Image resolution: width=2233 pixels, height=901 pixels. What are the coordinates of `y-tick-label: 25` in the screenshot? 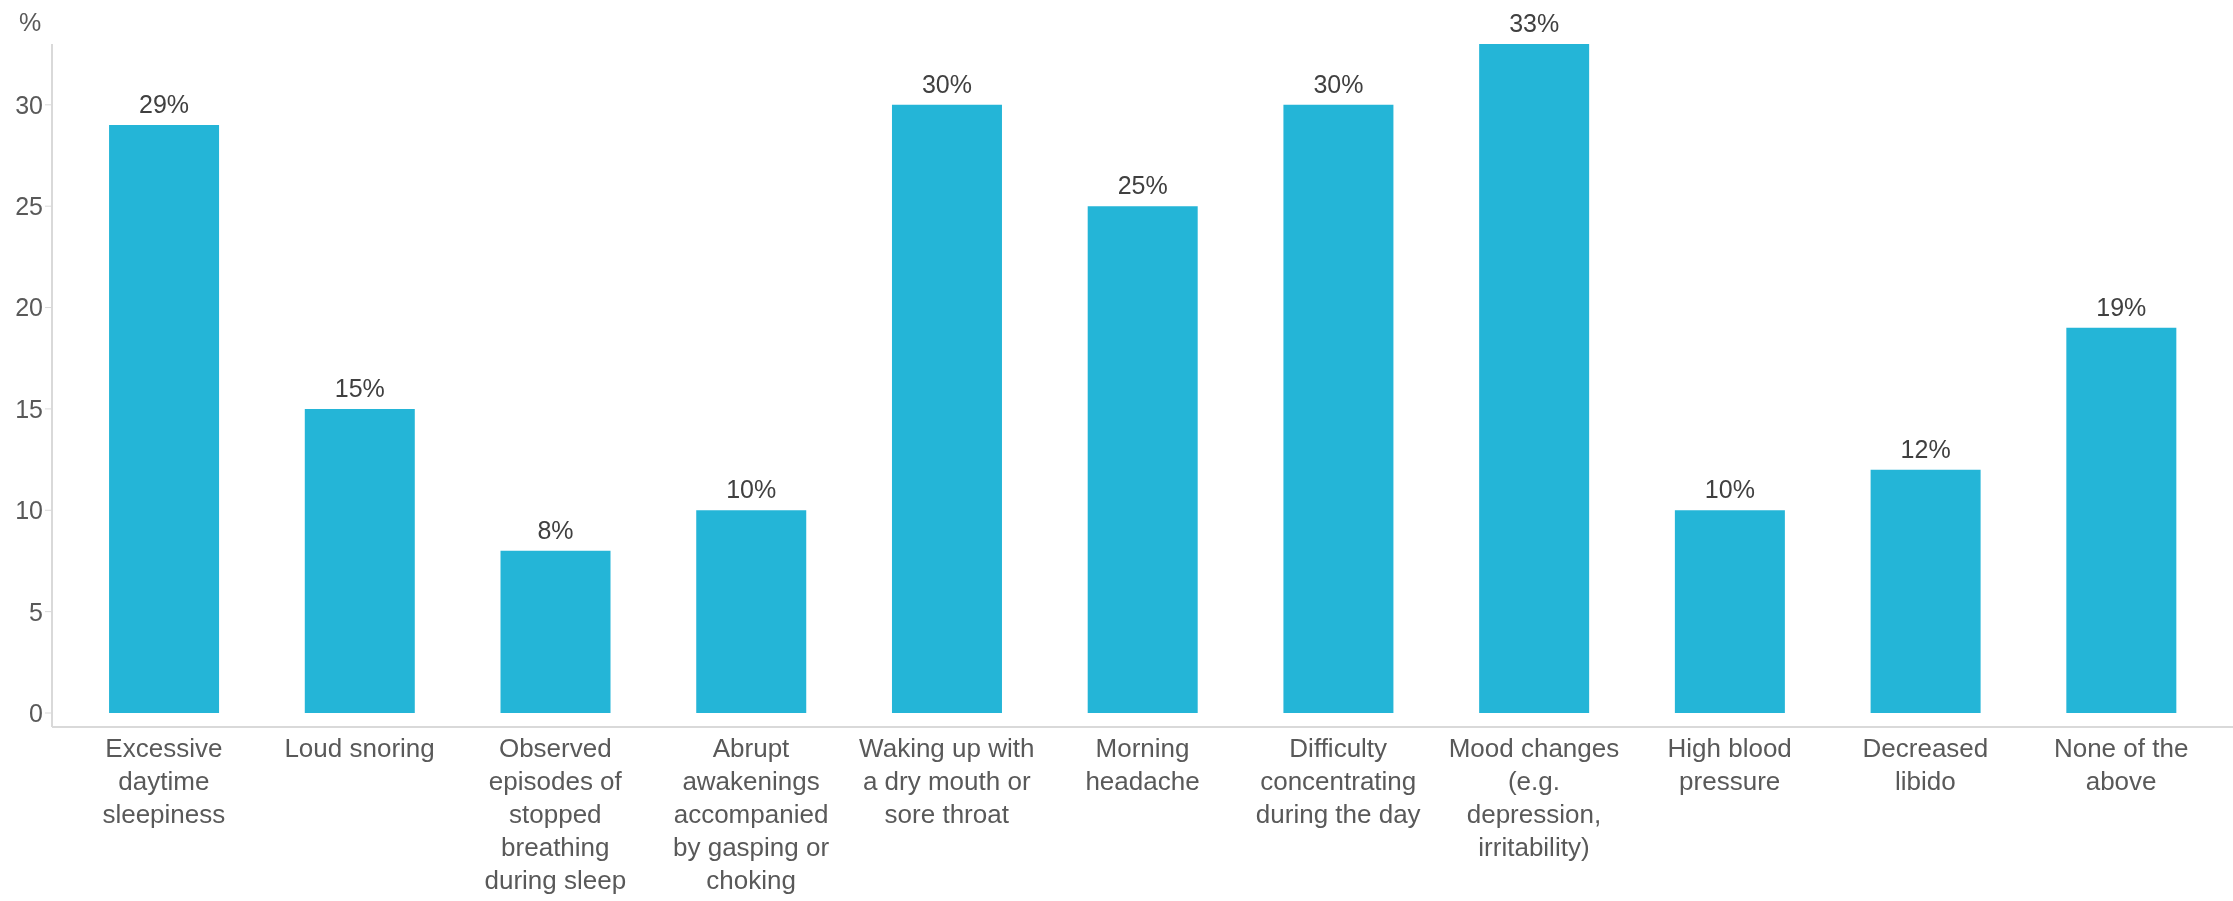 It's located at (29, 206).